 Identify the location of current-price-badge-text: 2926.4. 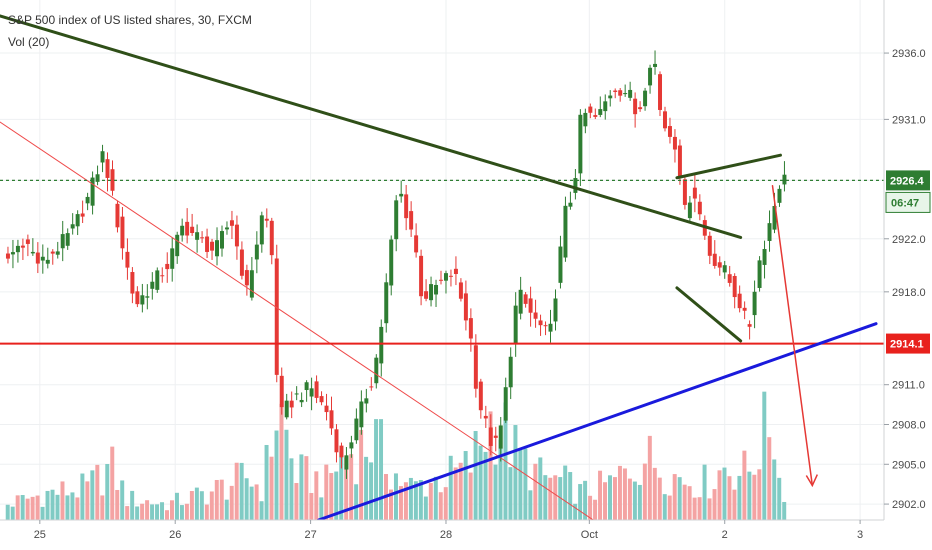
(907, 181).